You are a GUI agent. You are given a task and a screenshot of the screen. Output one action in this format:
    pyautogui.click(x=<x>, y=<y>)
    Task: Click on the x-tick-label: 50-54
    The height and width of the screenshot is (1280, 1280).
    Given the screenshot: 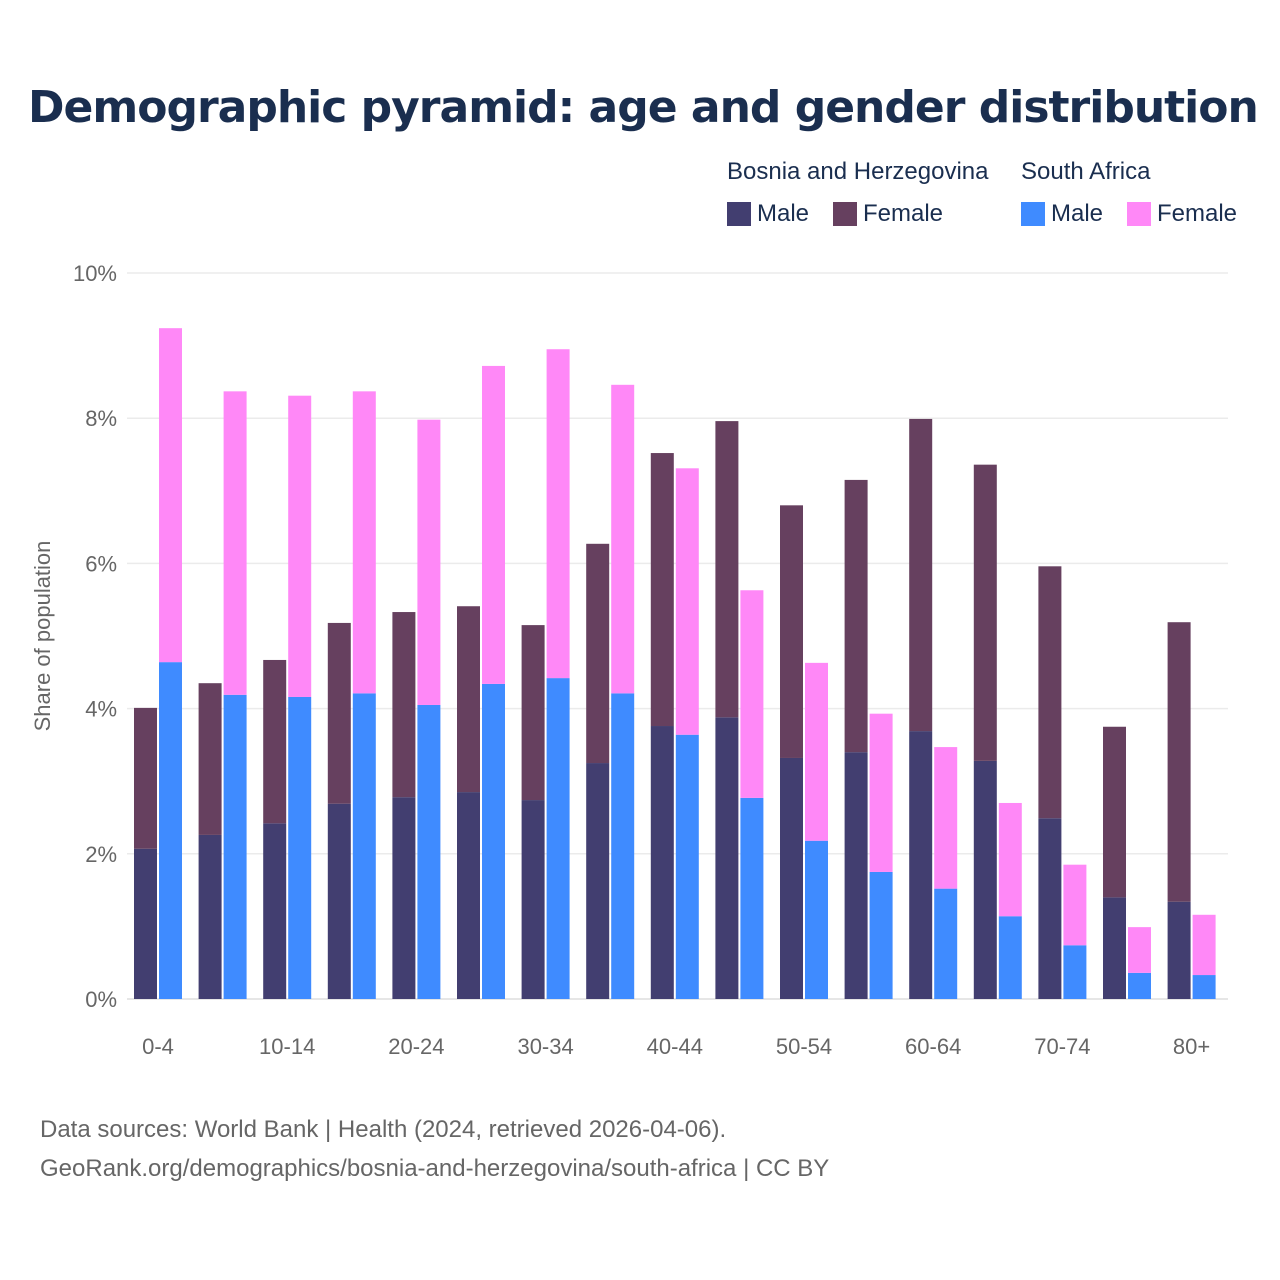 What is the action you would take?
    pyautogui.click(x=804, y=1046)
    